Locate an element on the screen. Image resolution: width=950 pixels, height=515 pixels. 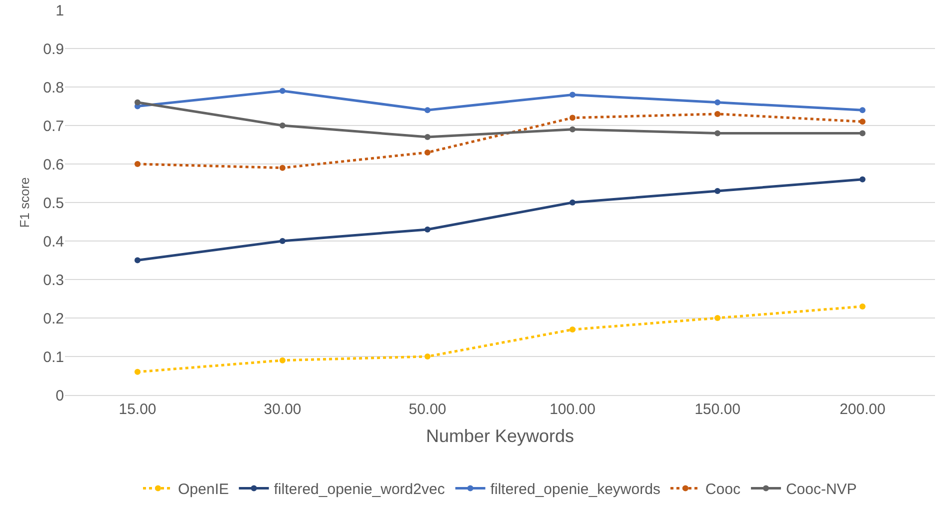
x-tick-label: 50.00 is located at coordinates (427, 409).